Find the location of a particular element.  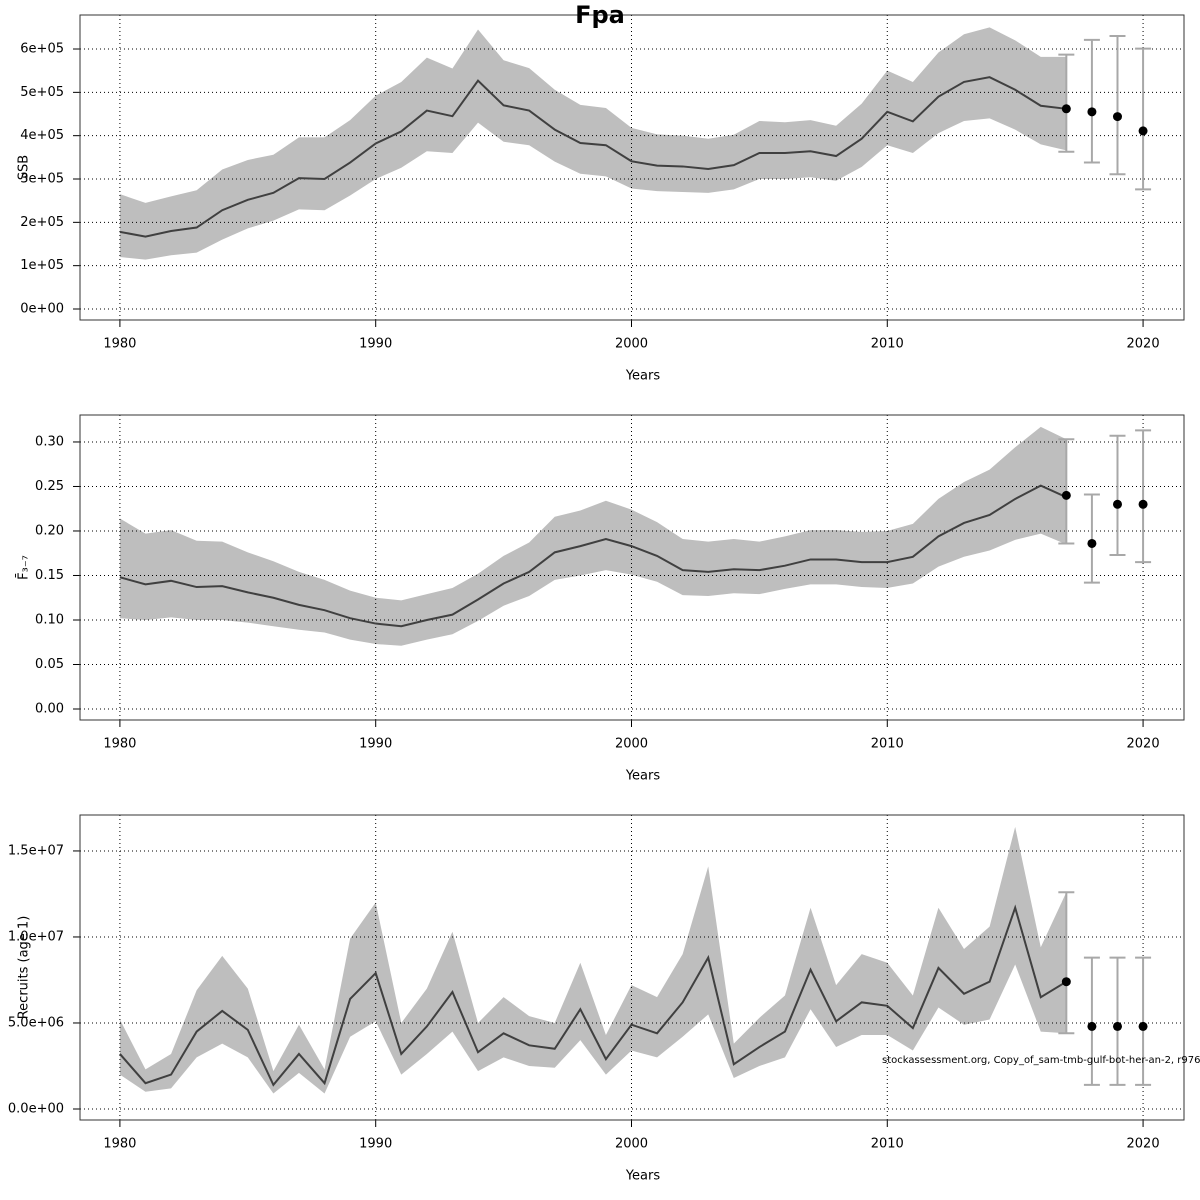

y-axis-label: Recruits (age 1) is located at coordinates (24, 968).